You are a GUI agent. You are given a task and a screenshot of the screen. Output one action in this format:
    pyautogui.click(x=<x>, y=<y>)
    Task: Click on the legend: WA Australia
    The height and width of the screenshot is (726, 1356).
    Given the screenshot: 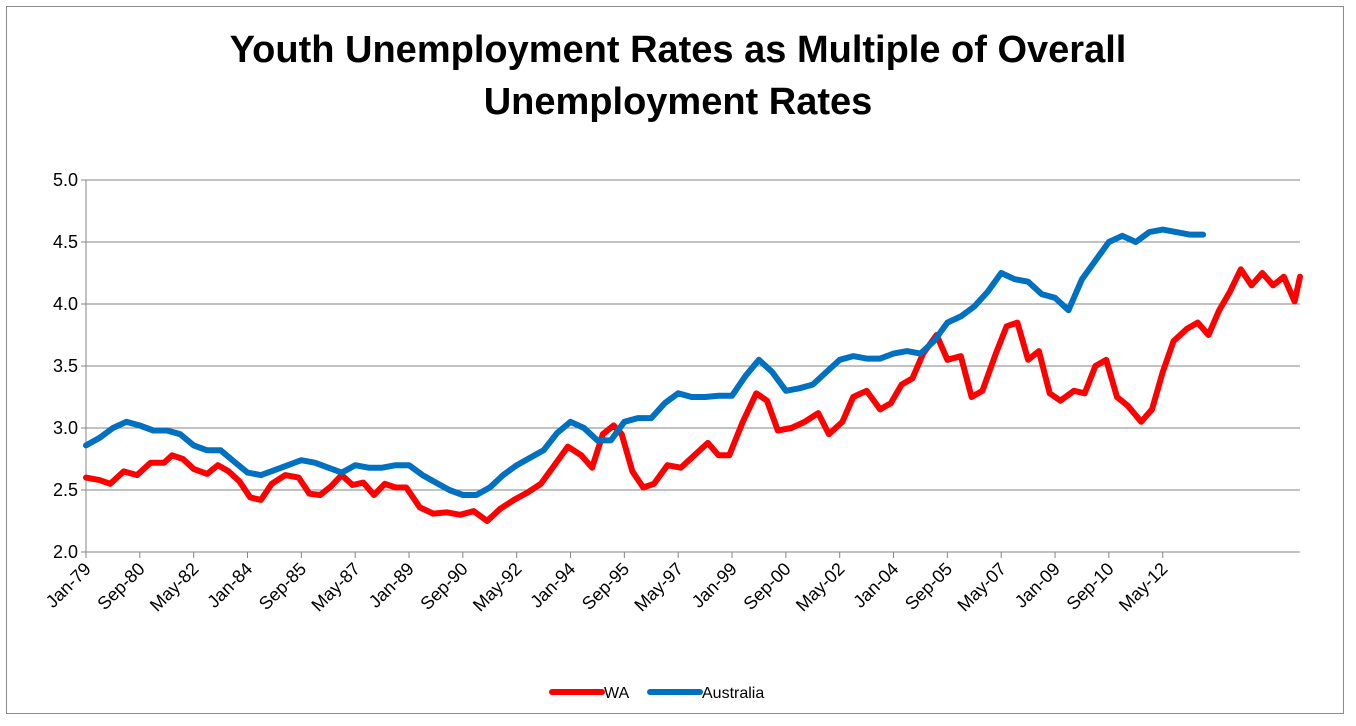 What is the action you would take?
    pyautogui.click(x=656, y=693)
    